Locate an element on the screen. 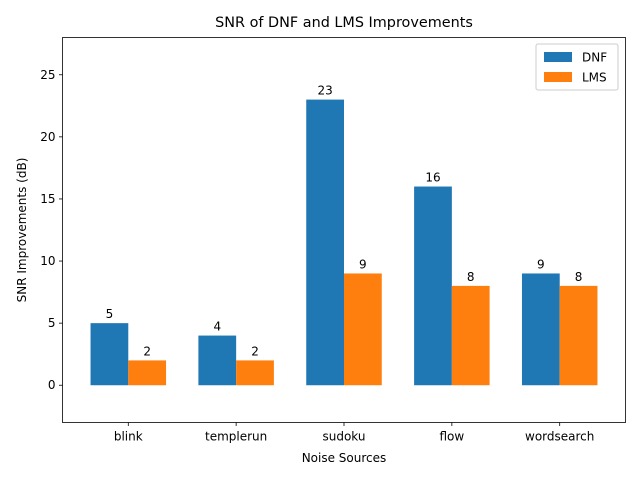  data-label-lms-wordsearch: 8 is located at coordinates (579, 277).